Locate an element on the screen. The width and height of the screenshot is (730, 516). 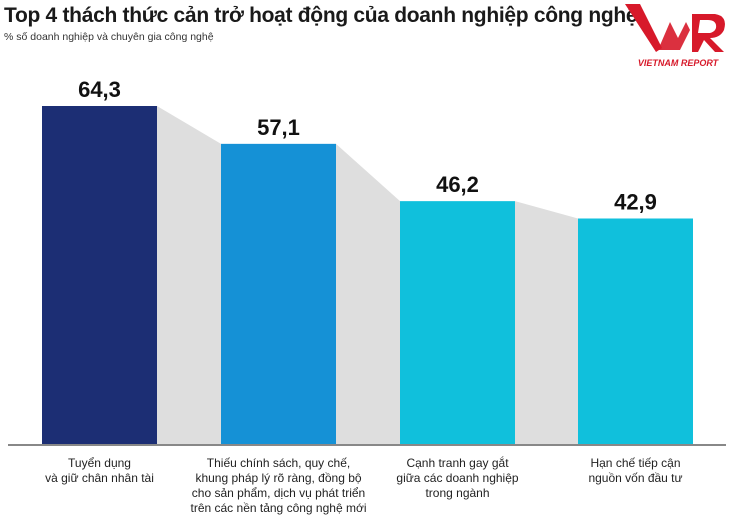
value-label-4: 42,9 is located at coordinates (635, 201).